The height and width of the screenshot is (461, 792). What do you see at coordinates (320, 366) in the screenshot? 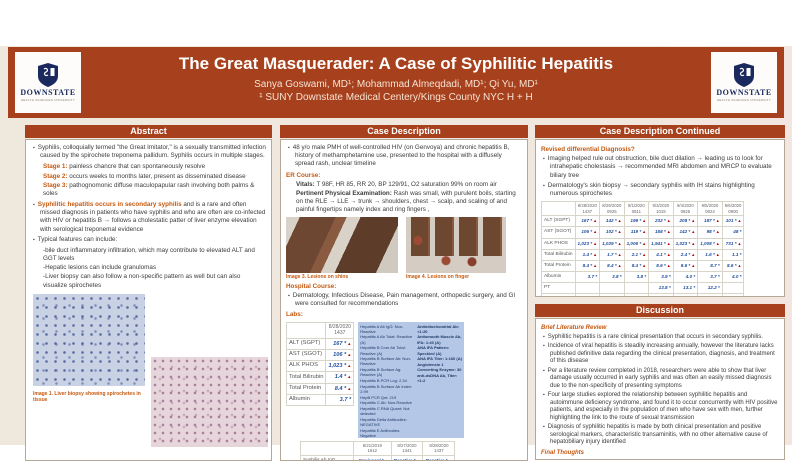
I see `table-row: ALK PHOS 1,023 *▲` at bounding box center [320, 366].